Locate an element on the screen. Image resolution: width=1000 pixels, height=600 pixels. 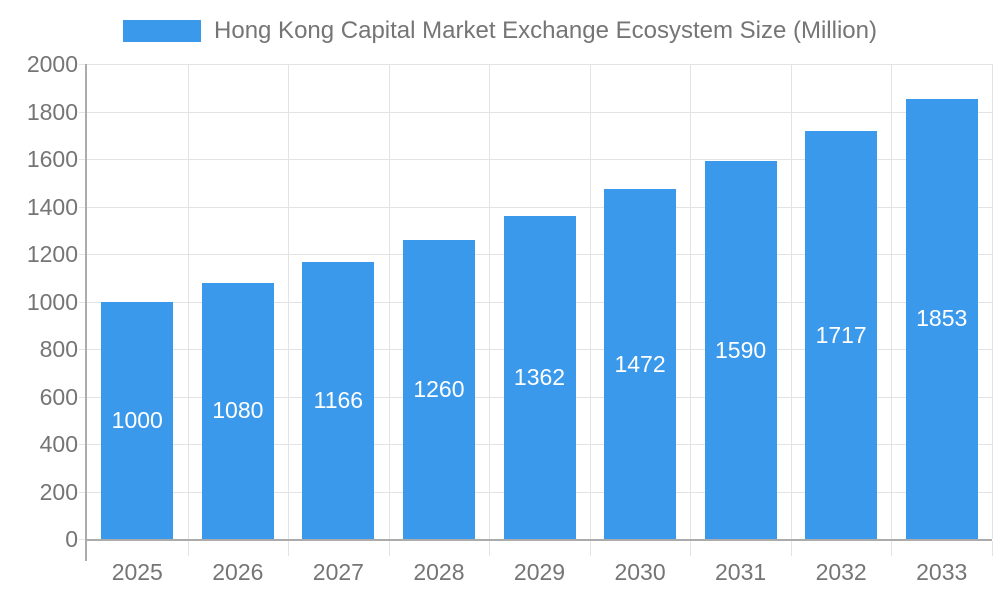
bar-value-label: 1260 is located at coordinates (439, 388).